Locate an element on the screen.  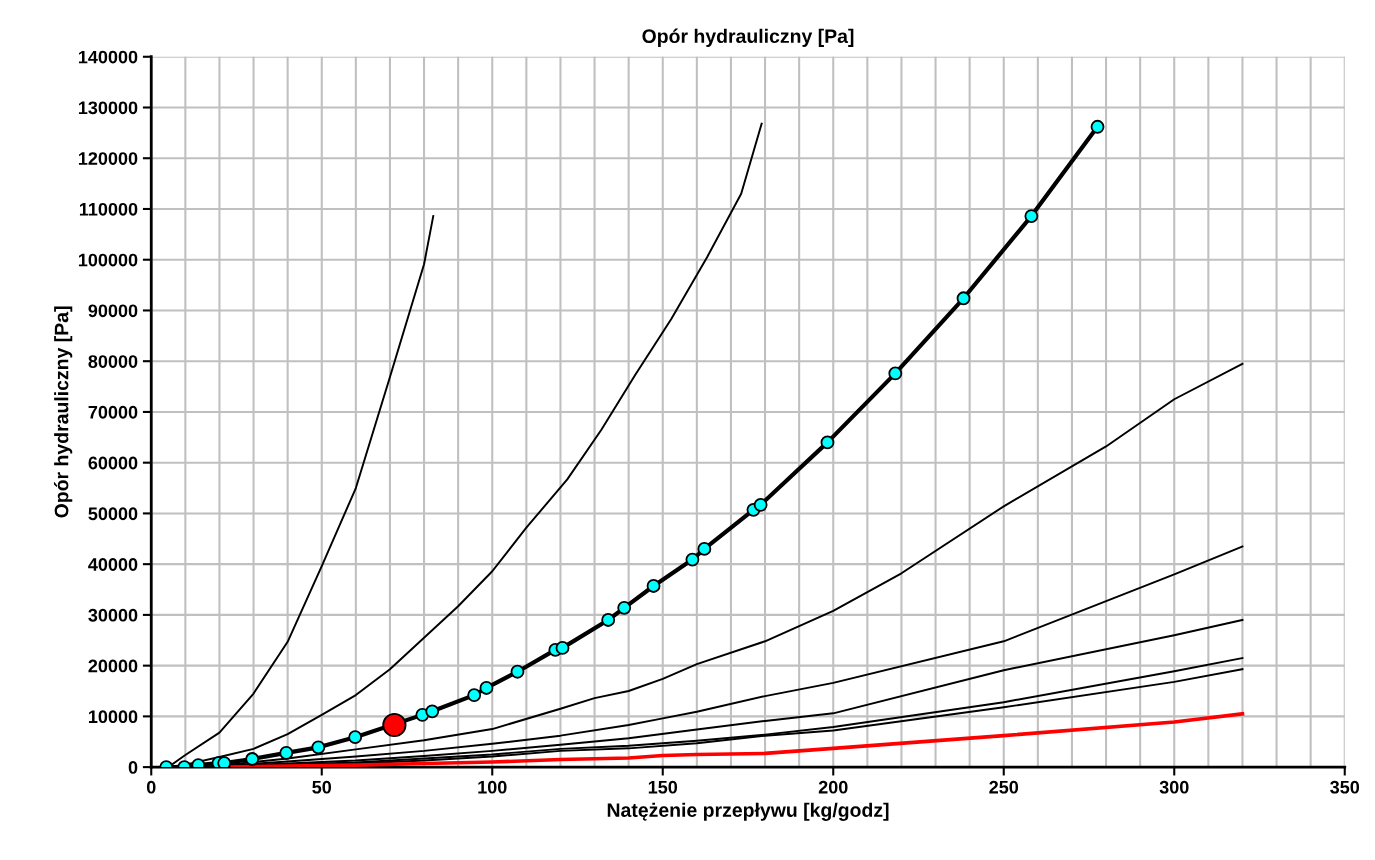
x-tick-label: 200 is located at coordinates (833, 787).